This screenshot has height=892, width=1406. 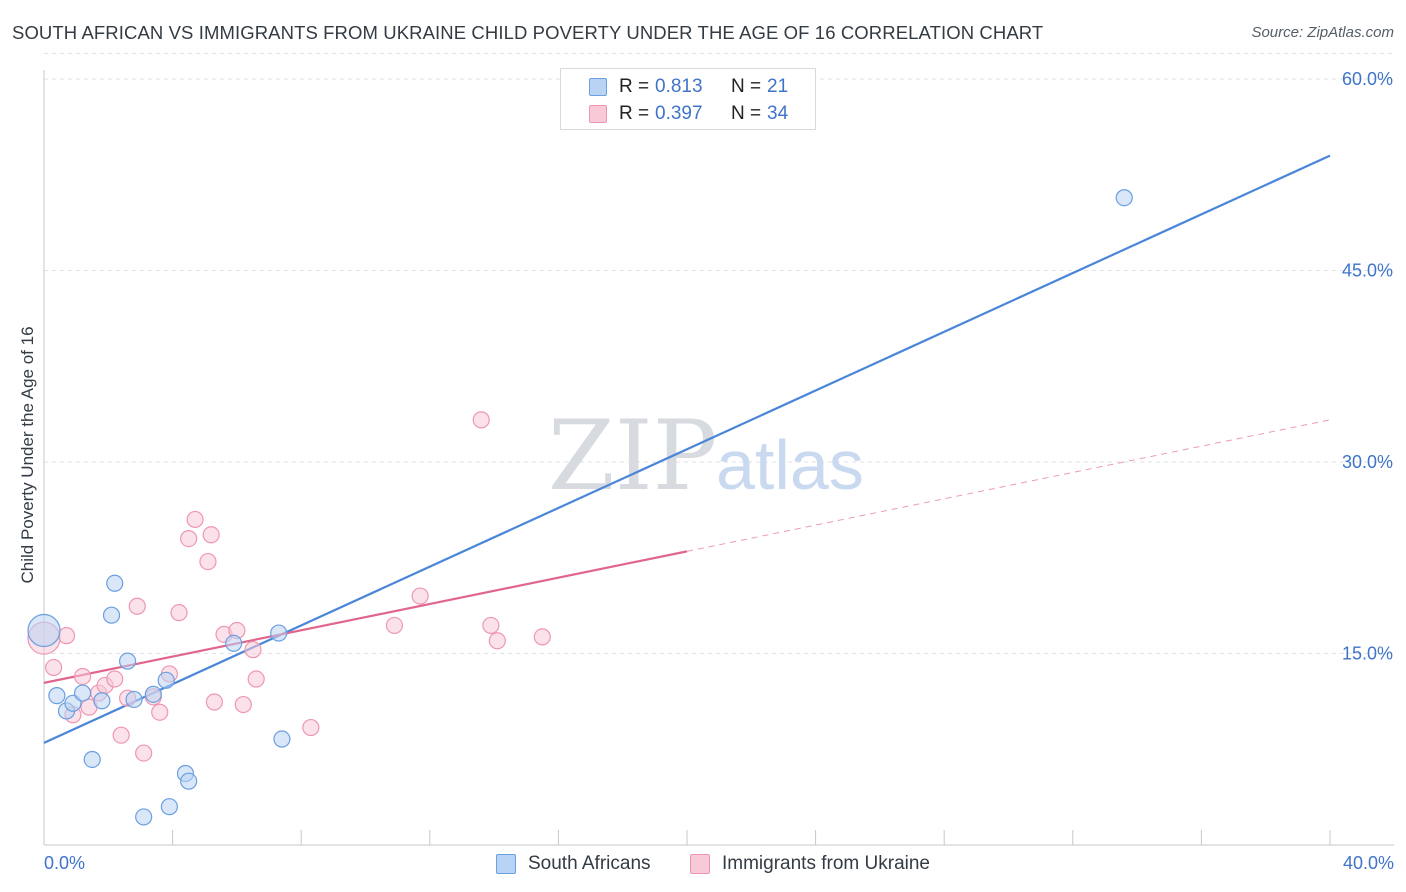 What do you see at coordinates (365, 617) in the screenshot?
I see `trend-line-ukraine` at bounding box center [365, 617].